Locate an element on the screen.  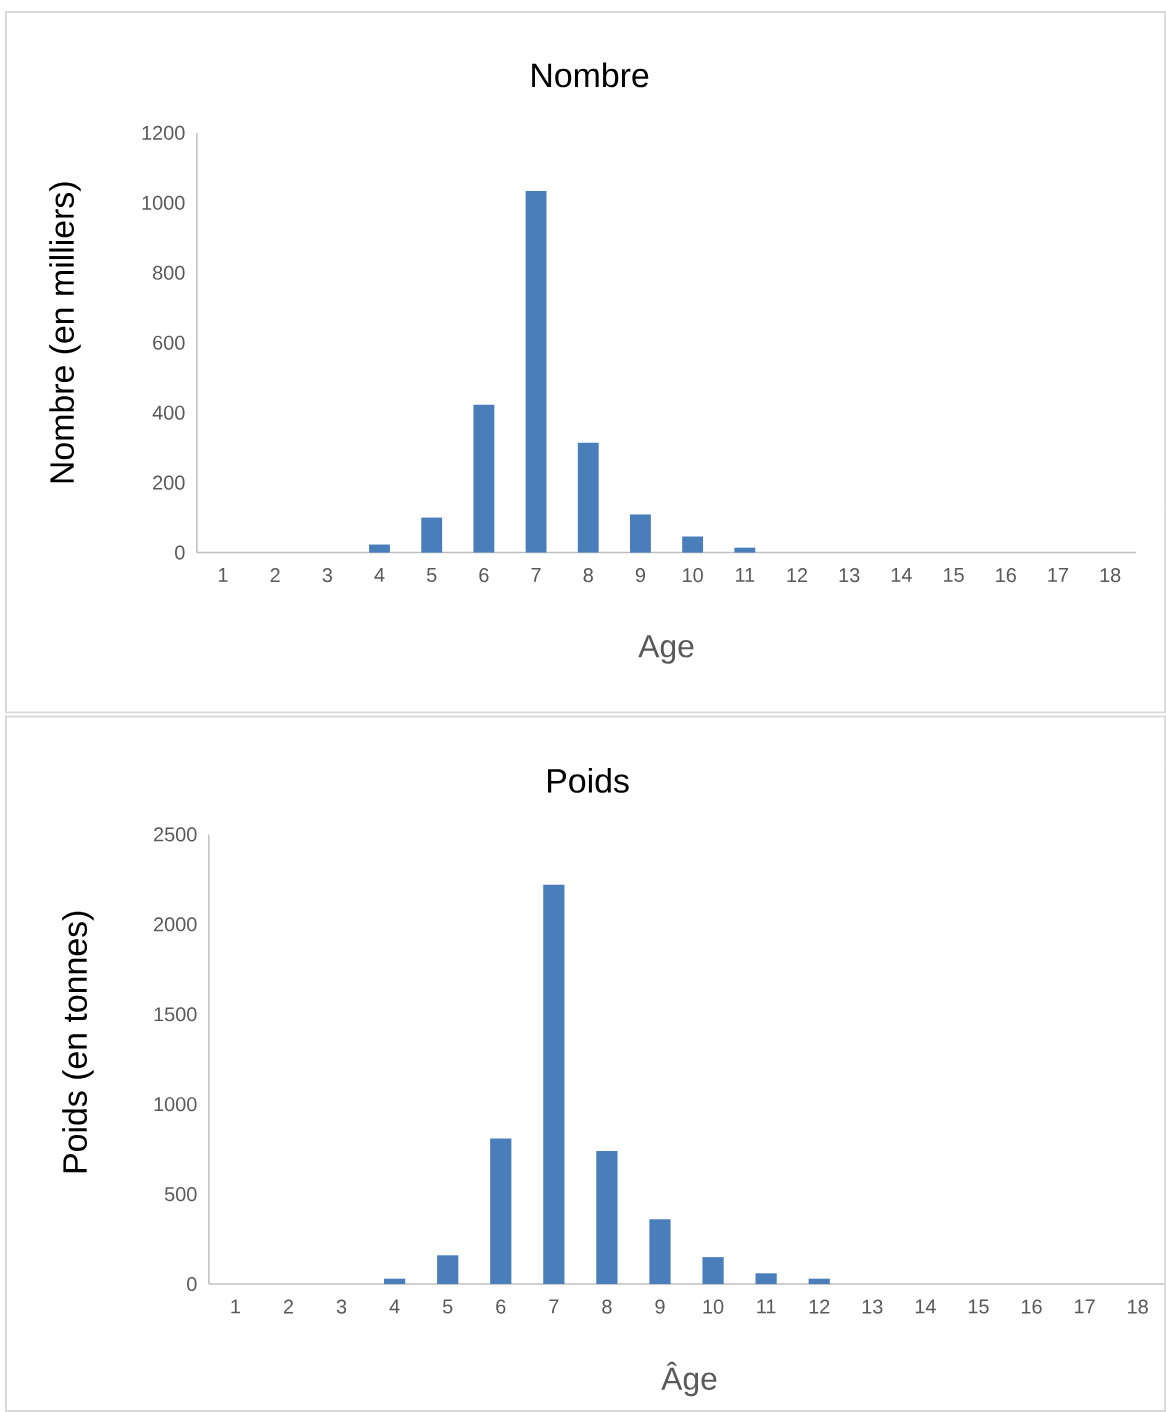
x-axis-title: Âge is located at coordinates (689, 1379).